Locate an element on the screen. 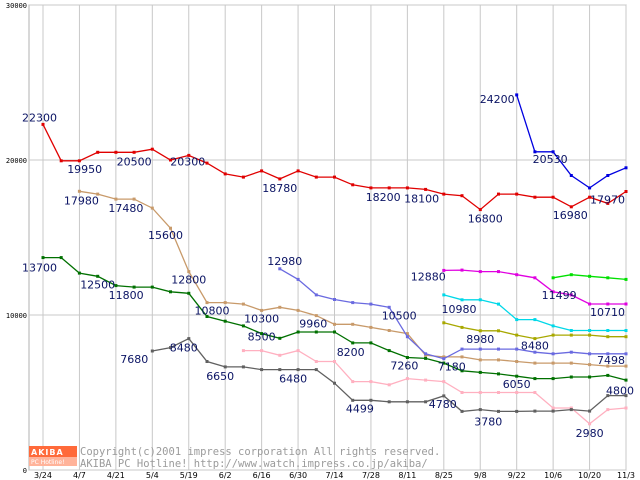  y-tick-label: 10000 is located at coordinates (16, 316).